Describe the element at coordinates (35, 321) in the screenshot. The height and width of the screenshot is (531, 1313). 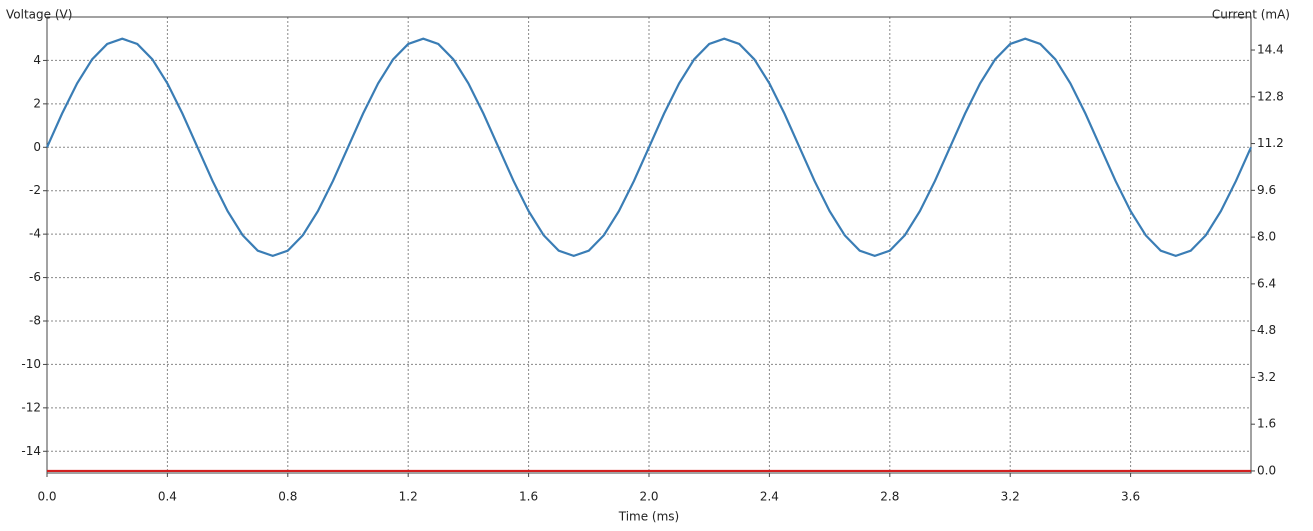
I see `y-tick-label: -8` at that location.